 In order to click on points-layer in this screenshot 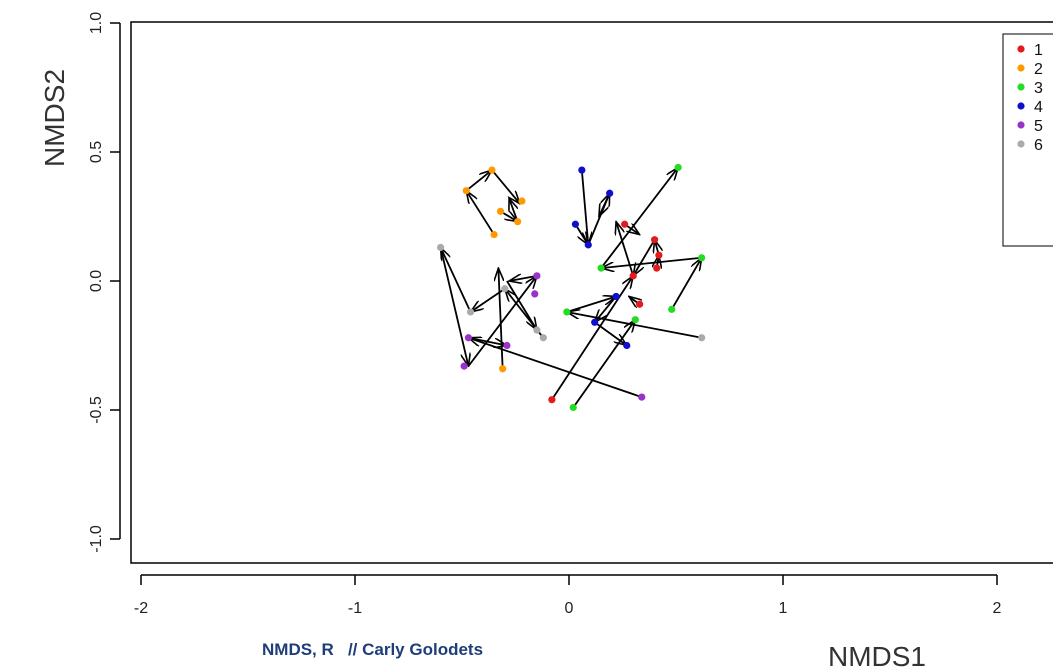, I will do `click(571, 287)`.